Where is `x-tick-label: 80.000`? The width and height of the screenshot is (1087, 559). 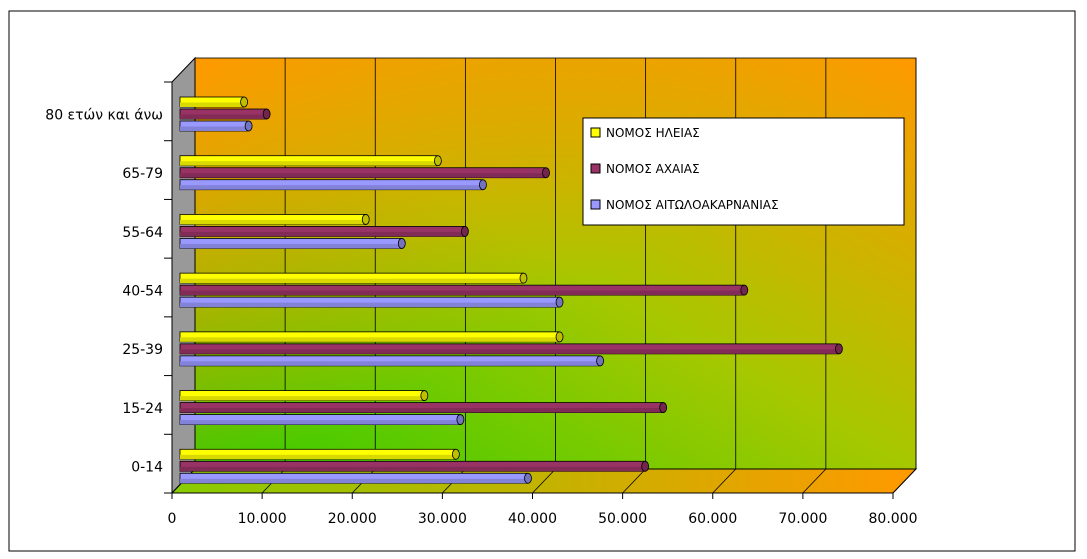
x-tick-label: 80.000 is located at coordinates (893, 519).